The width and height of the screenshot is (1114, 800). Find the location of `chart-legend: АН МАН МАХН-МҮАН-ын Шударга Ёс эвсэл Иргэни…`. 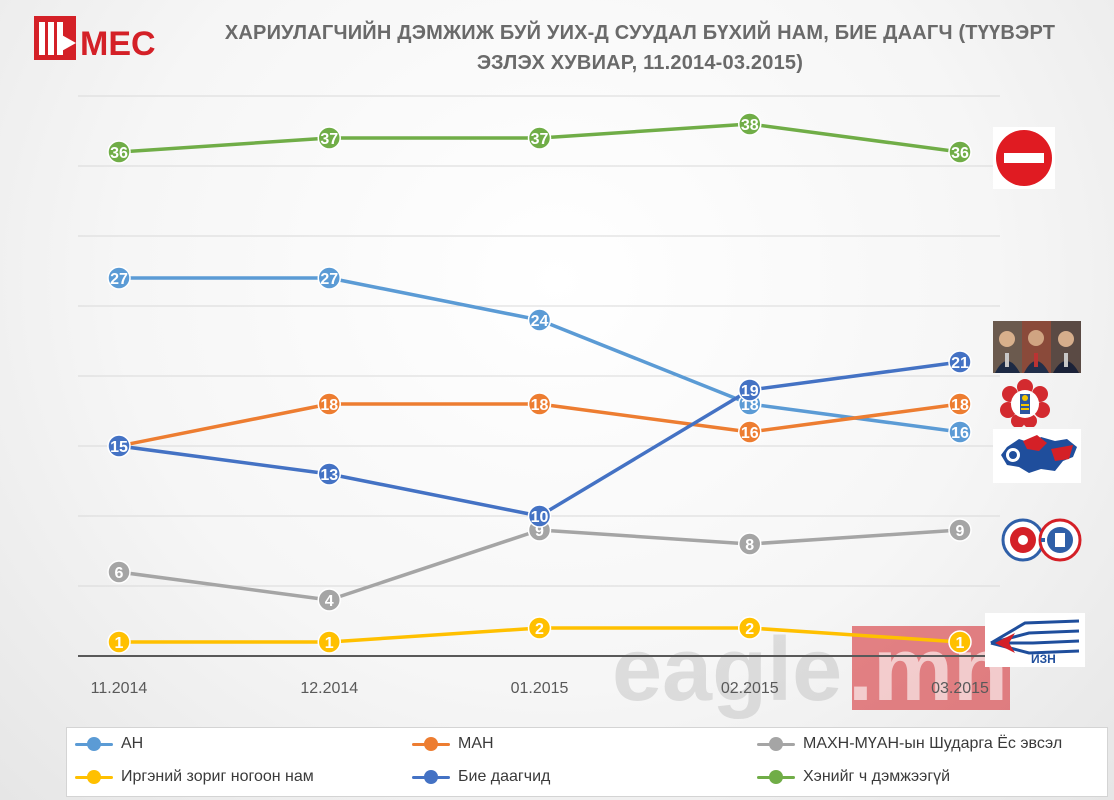

chart-legend: АН МАН МАХН-МҮАН-ын Шударга Ёс эвсэл Иргэни… is located at coordinates (587, 762).